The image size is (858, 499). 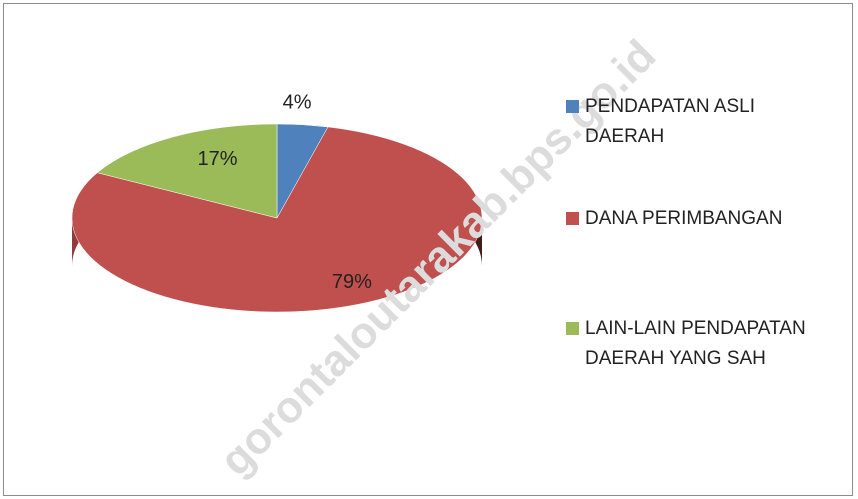 What do you see at coordinates (187, 171) in the screenshot?
I see `pie-slice` at bounding box center [187, 171].